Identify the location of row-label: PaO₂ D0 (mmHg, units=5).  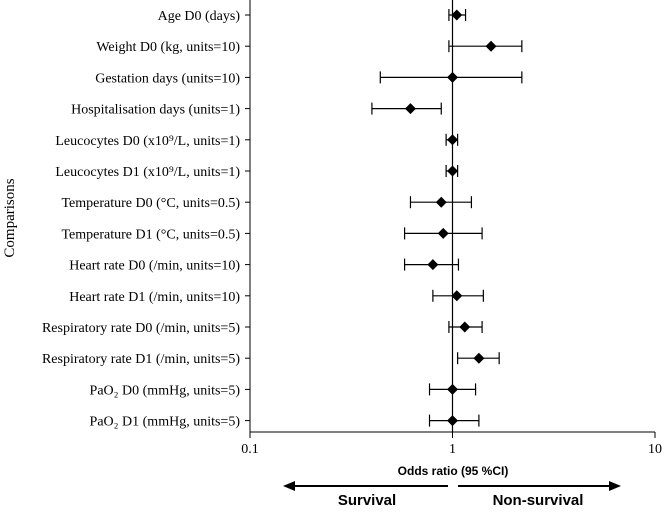
(165, 390).